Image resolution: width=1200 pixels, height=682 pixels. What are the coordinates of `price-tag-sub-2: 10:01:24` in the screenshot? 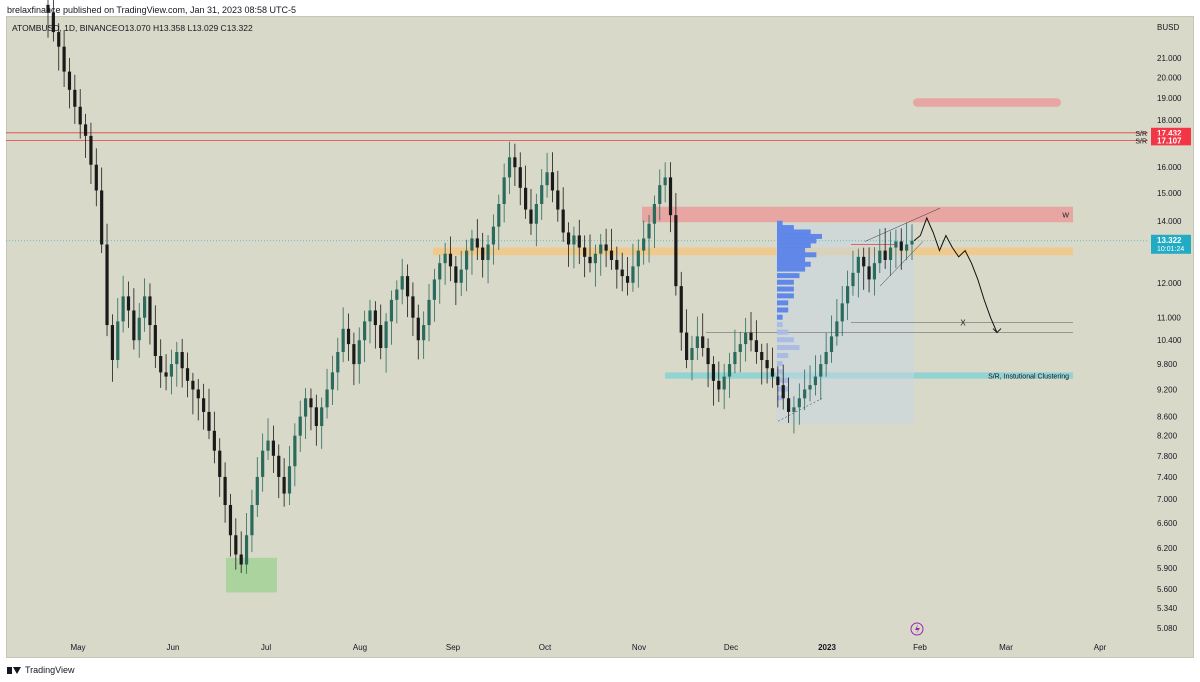 It's located at (1170, 249).